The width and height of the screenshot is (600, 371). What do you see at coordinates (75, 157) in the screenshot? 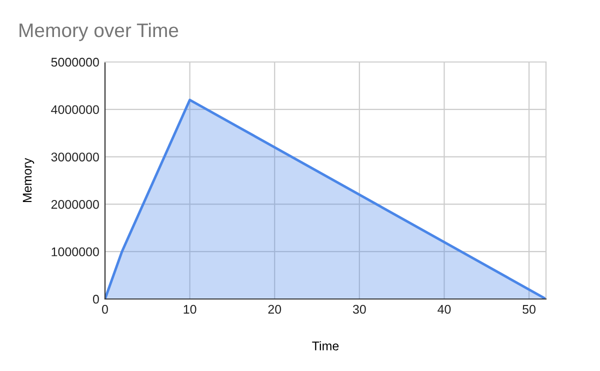
I see `y-tick-label: 3000000` at bounding box center [75, 157].